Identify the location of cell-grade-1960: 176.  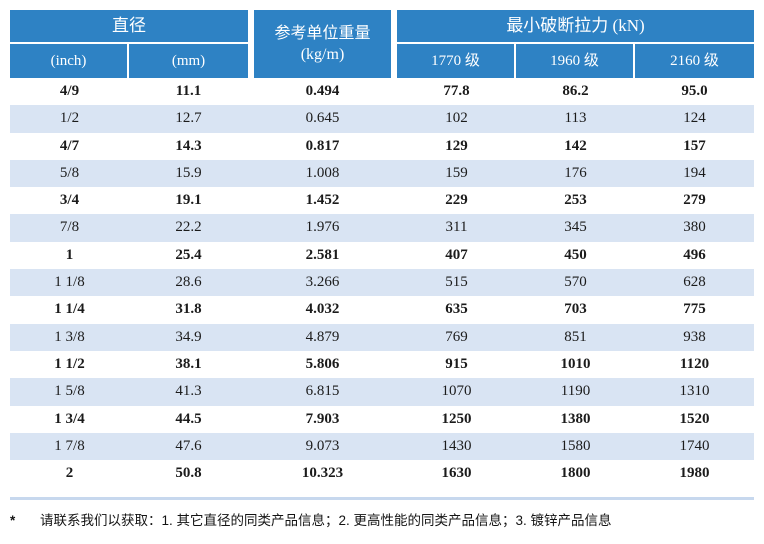
(575, 172).